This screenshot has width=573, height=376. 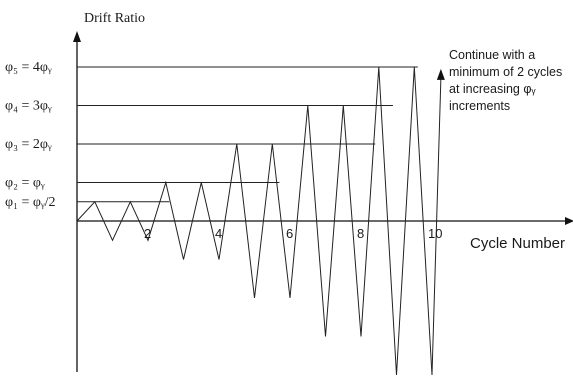 I want to click on x-axis-arrowhead, so click(x=569, y=221).